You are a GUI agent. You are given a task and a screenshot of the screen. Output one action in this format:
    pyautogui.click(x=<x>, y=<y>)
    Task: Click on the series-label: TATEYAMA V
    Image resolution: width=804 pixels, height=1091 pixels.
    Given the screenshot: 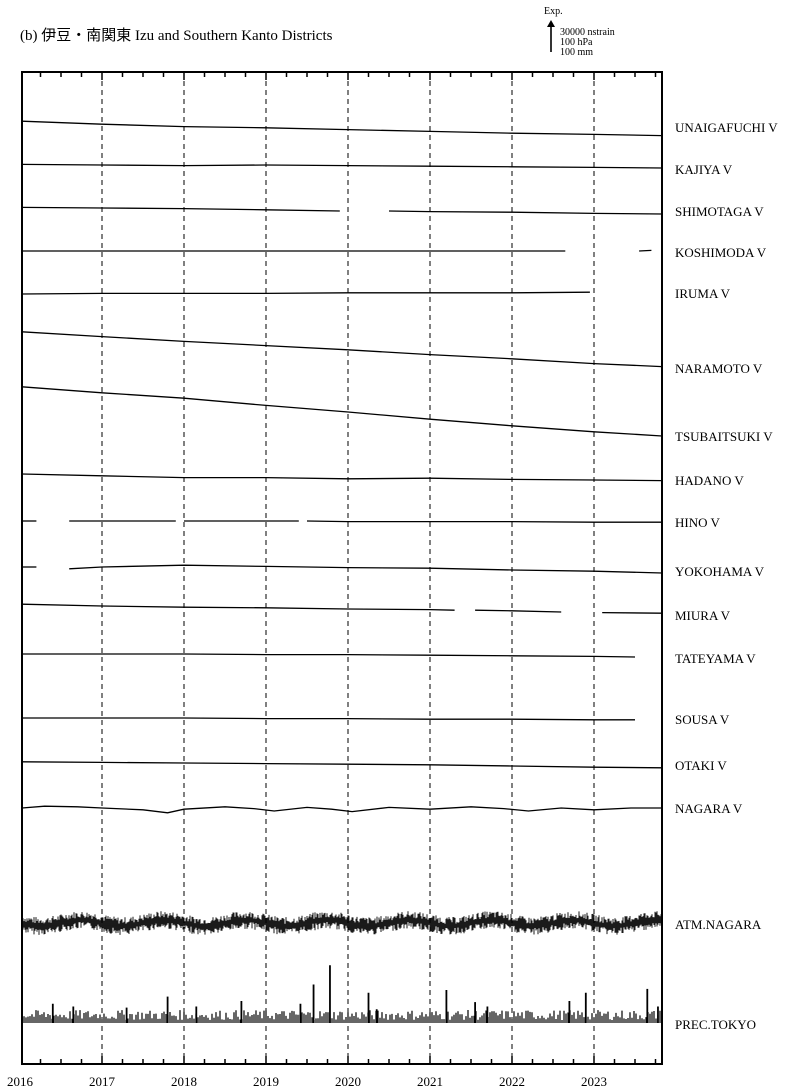 What is the action you would take?
    pyautogui.click(x=715, y=658)
    